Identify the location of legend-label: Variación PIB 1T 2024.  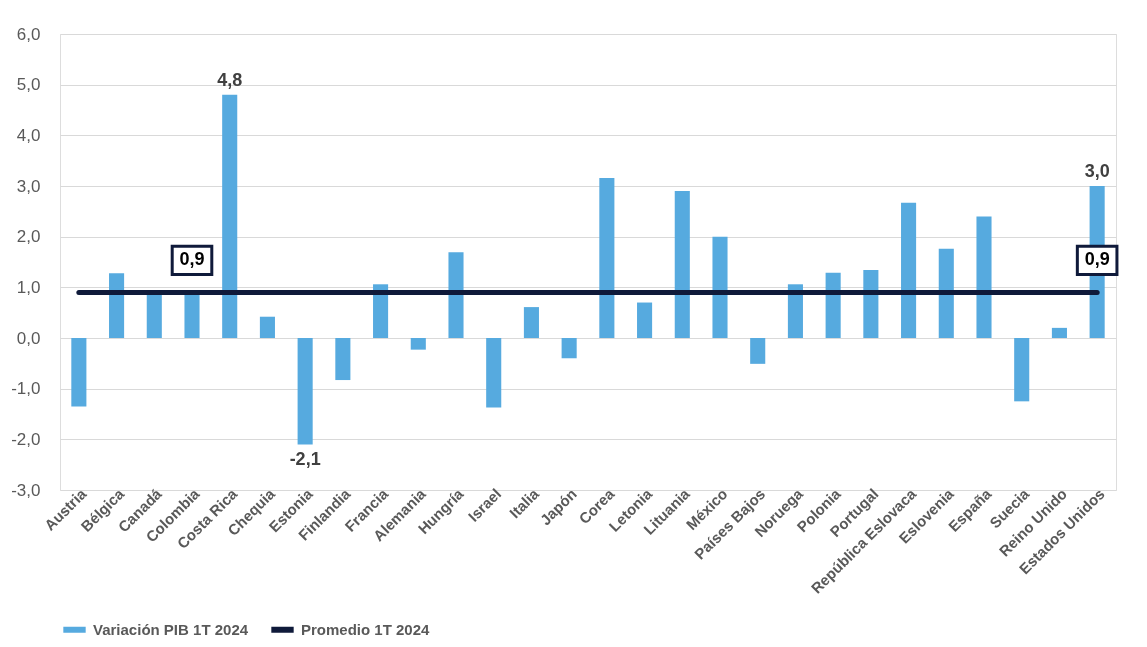
(171, 629).